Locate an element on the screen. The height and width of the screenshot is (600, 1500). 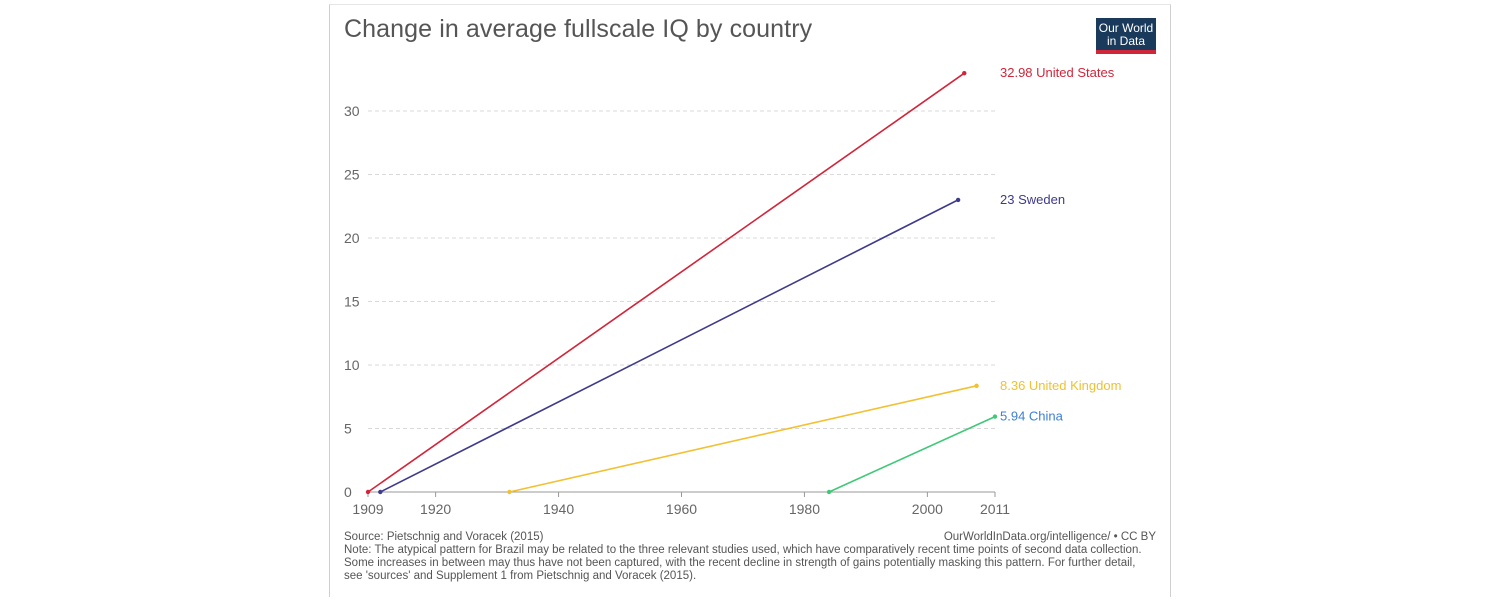
series-line-china is located at coordinates (912, 454).